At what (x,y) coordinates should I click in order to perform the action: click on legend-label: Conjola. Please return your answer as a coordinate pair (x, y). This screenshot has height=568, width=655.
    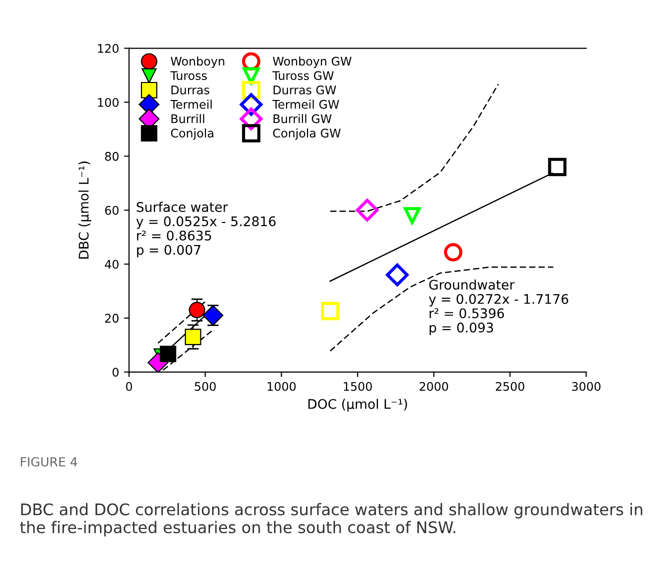
    Looking at the image, I should click on (192, 134).